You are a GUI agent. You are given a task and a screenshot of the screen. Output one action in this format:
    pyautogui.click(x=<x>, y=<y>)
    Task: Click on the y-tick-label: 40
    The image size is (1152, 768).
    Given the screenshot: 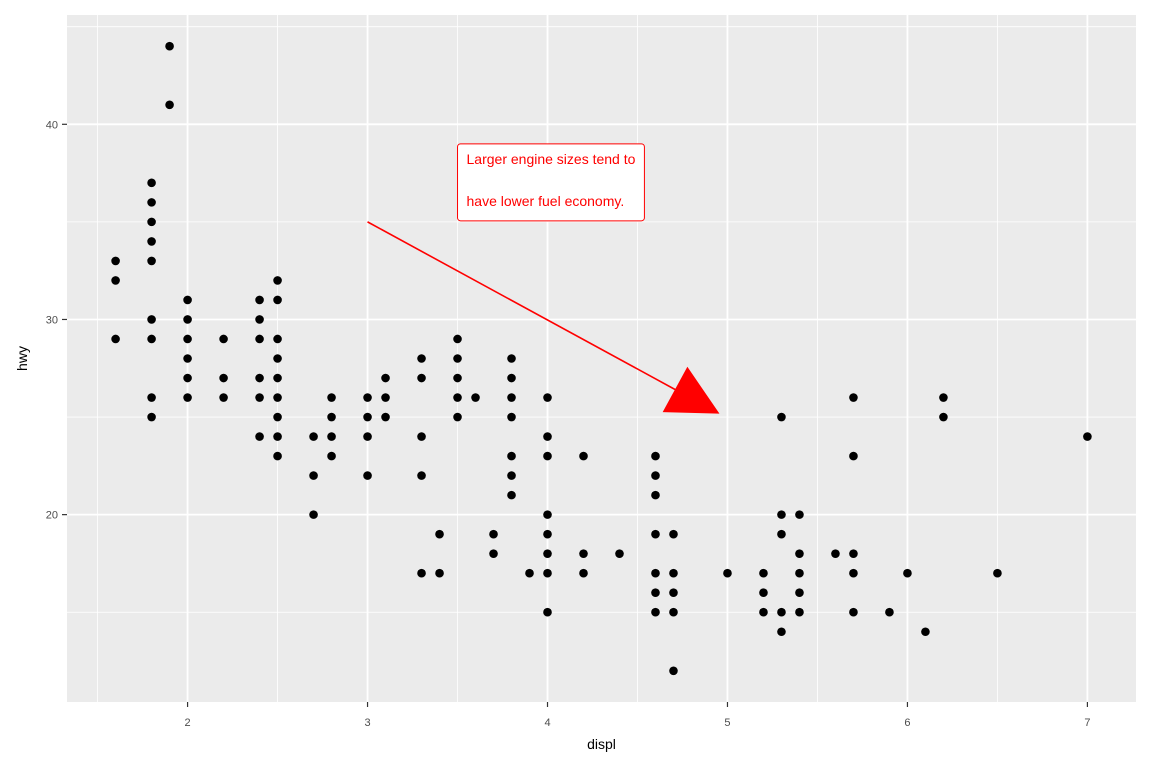 What is the action you would take?
    pyautogui.click(x=52, y=125)
    